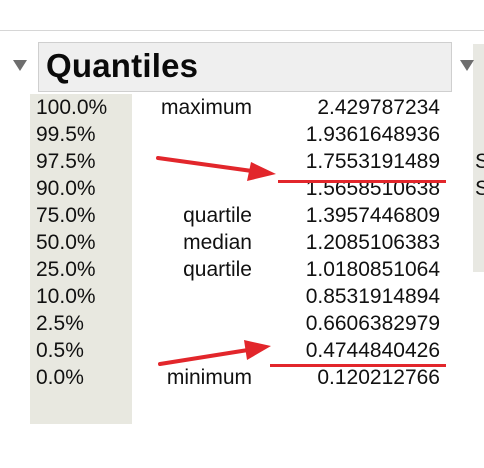 Image resolution: width=484 pixels, height=468 pixels. I want to click on quantile-value: 1.9361648936, so click(372, 134).